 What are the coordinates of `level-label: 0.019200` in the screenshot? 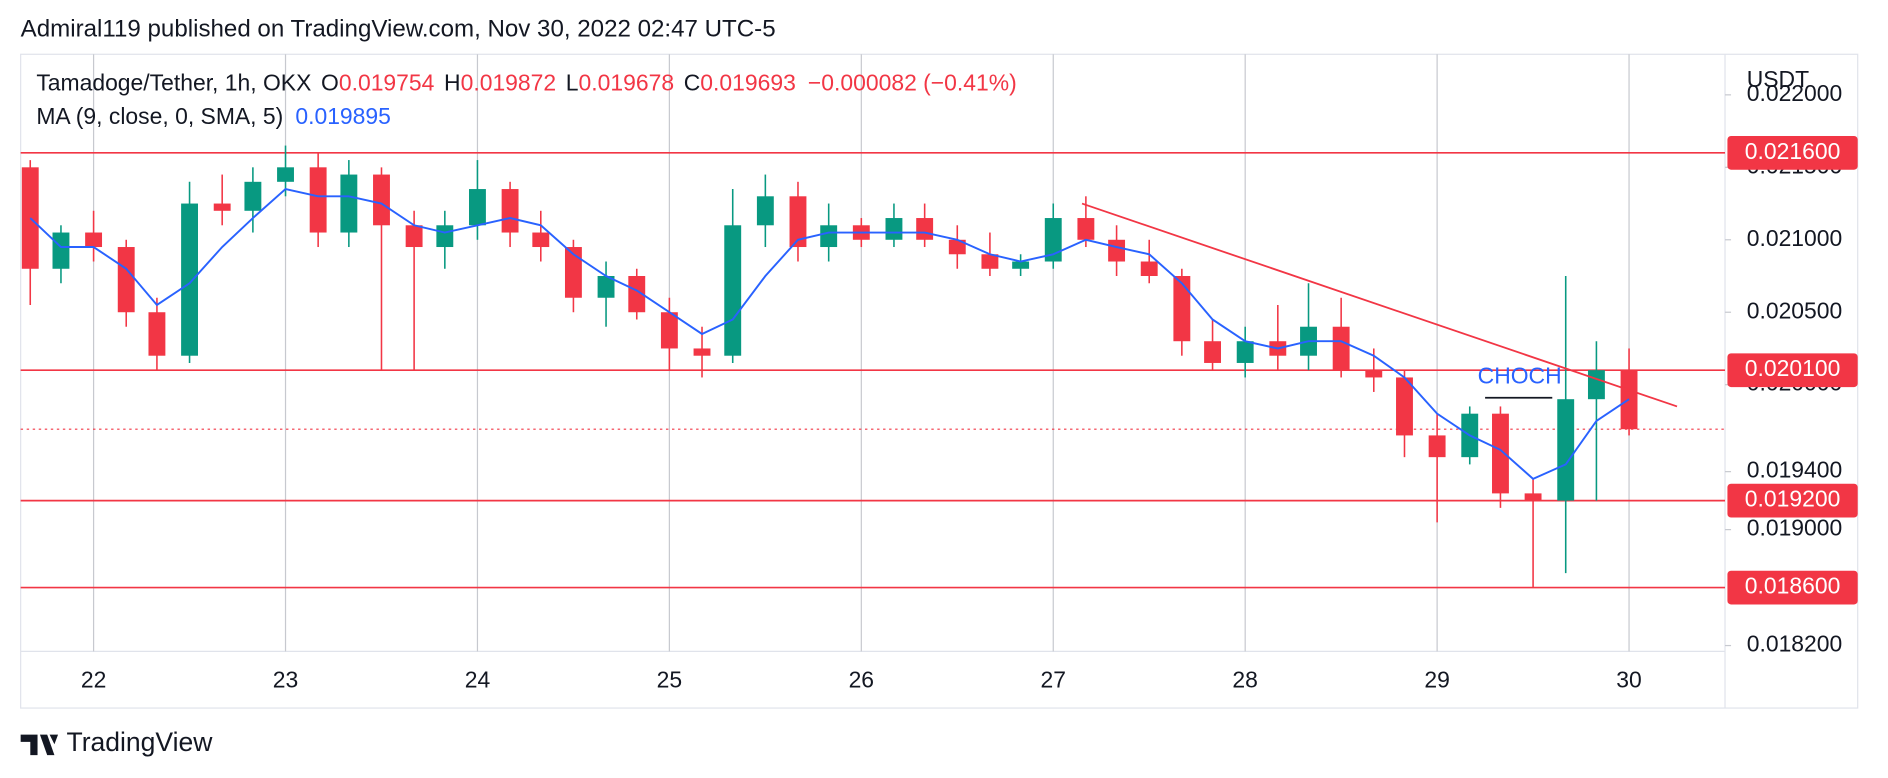 It's located at (1793, 499).